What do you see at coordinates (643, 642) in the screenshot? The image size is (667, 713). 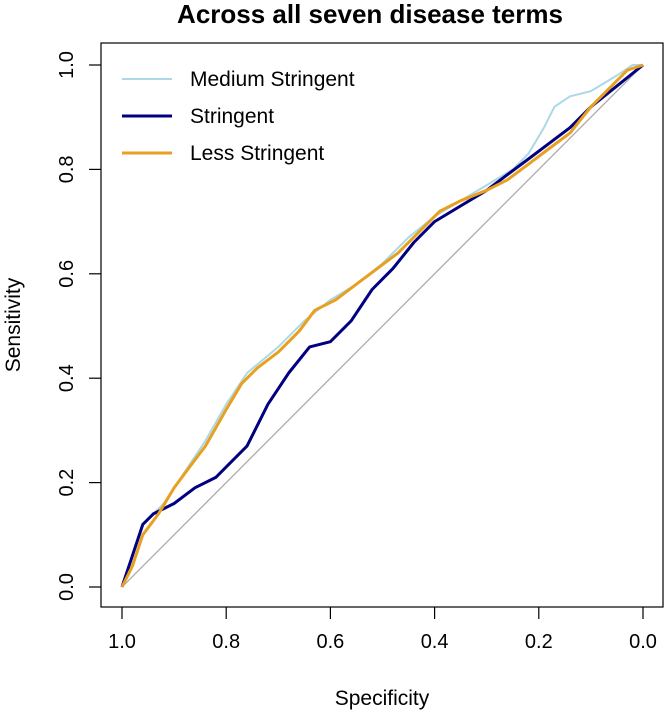 I see `x-tick-label: 0.0` at bounding box center [643, 642].